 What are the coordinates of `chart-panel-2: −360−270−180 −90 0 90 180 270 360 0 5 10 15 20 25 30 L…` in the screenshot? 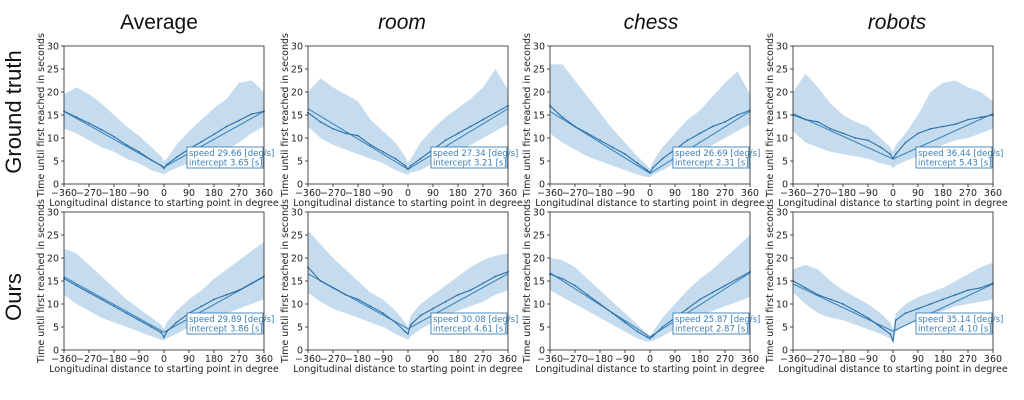 It's located at (643, 121).